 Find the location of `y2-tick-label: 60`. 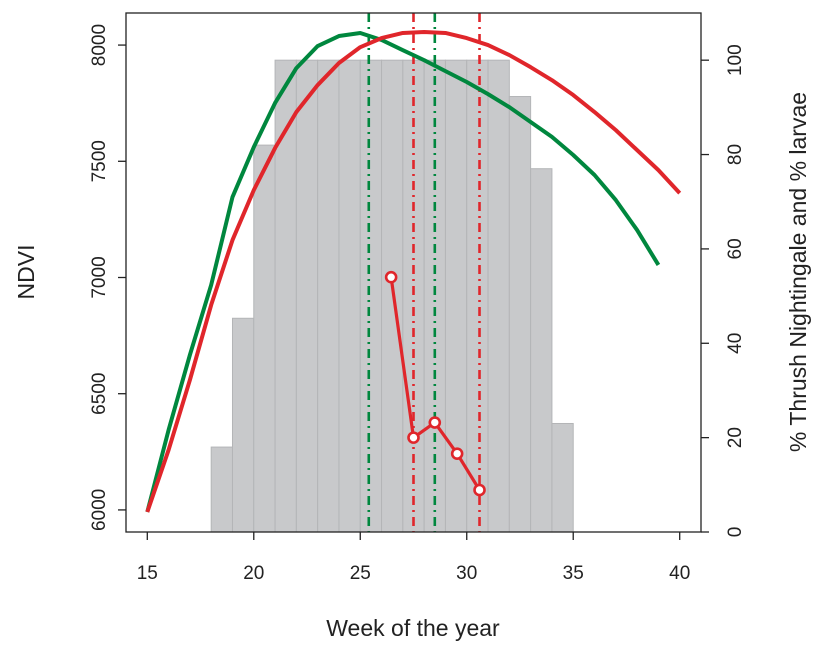

y2-tick-label: 60 is located at coordinates (735, 248).